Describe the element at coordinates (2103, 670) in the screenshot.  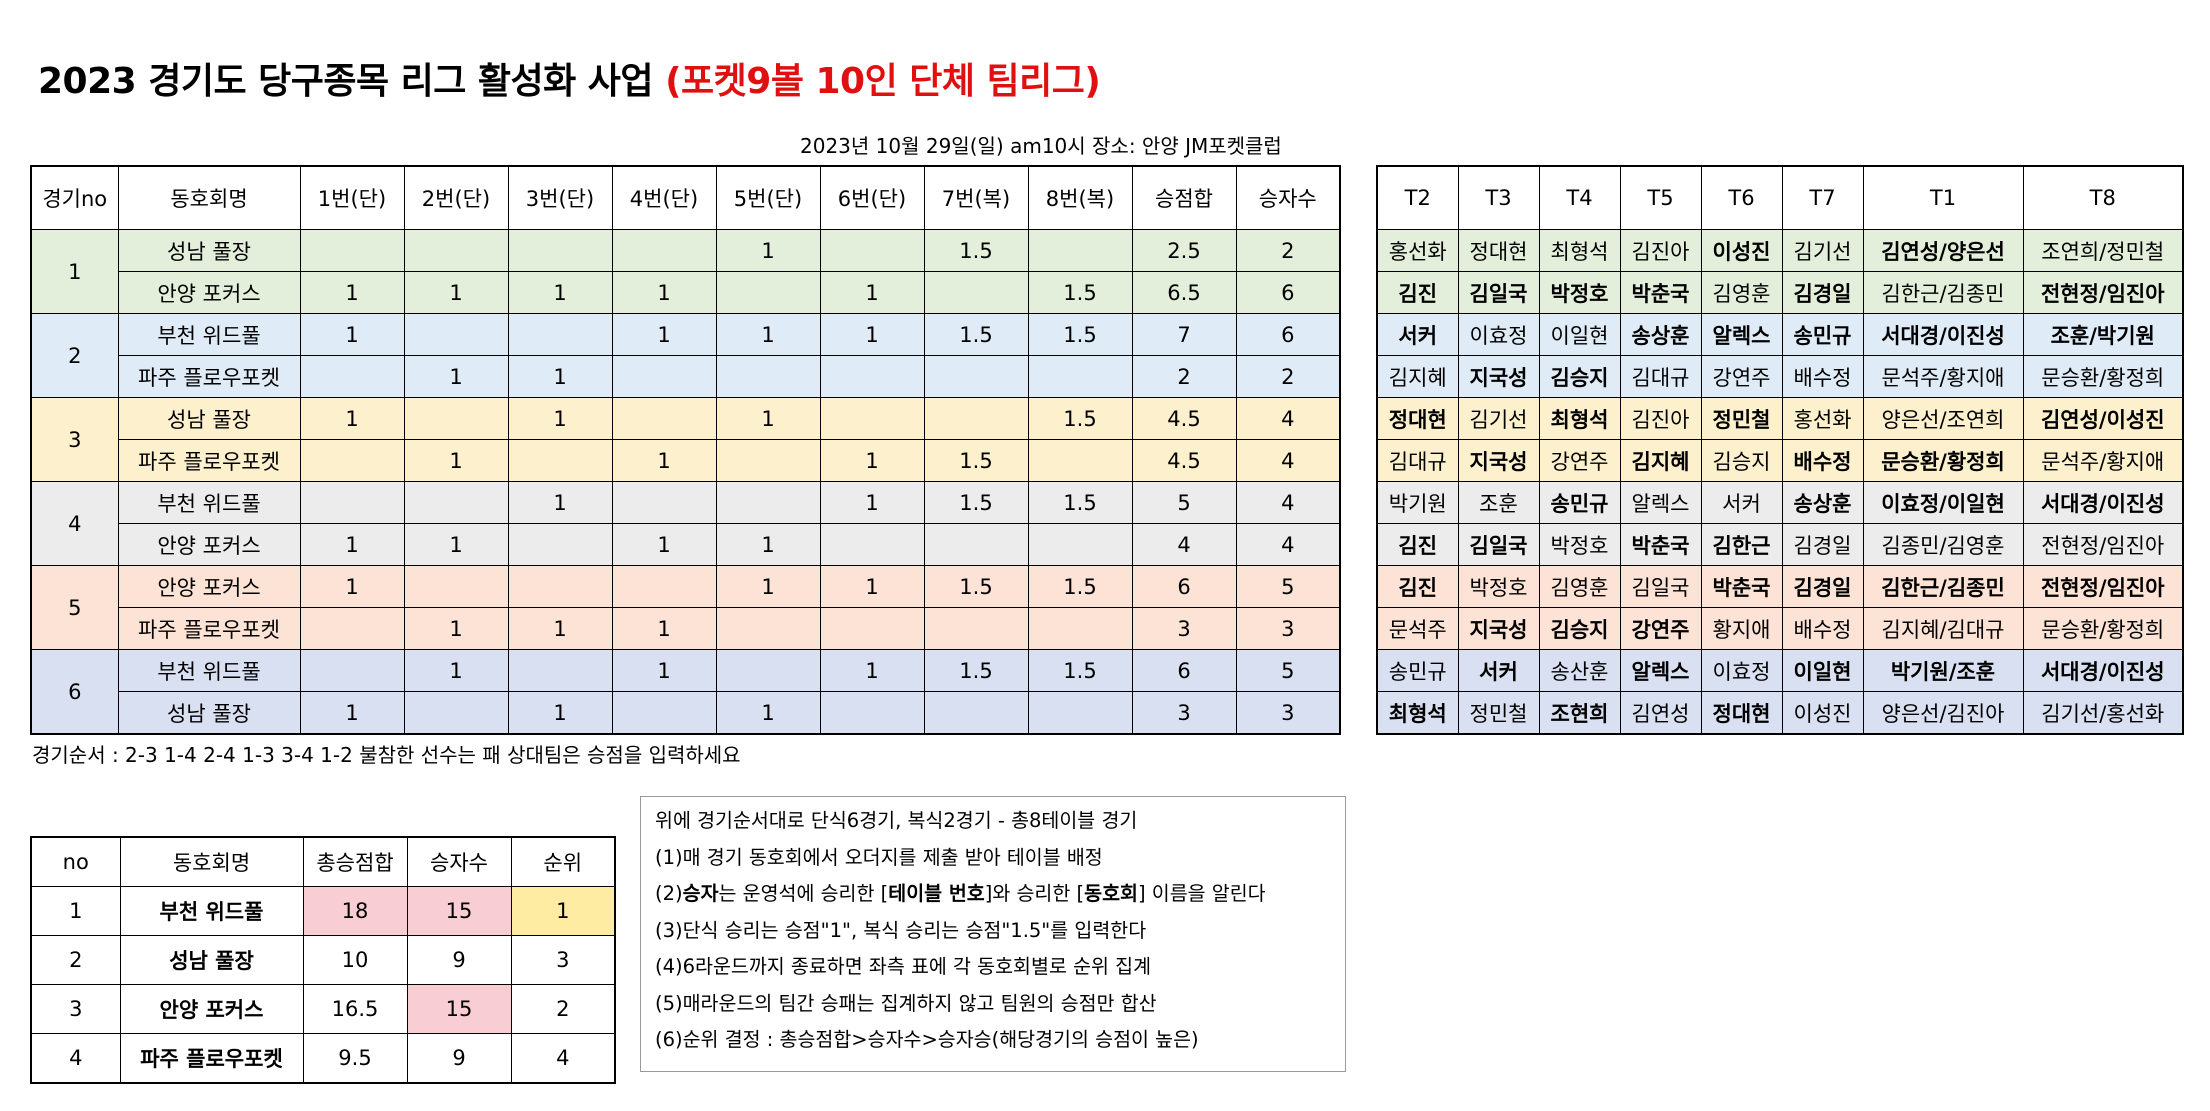
I see `player-cell: 서대경/이진성` at that location.